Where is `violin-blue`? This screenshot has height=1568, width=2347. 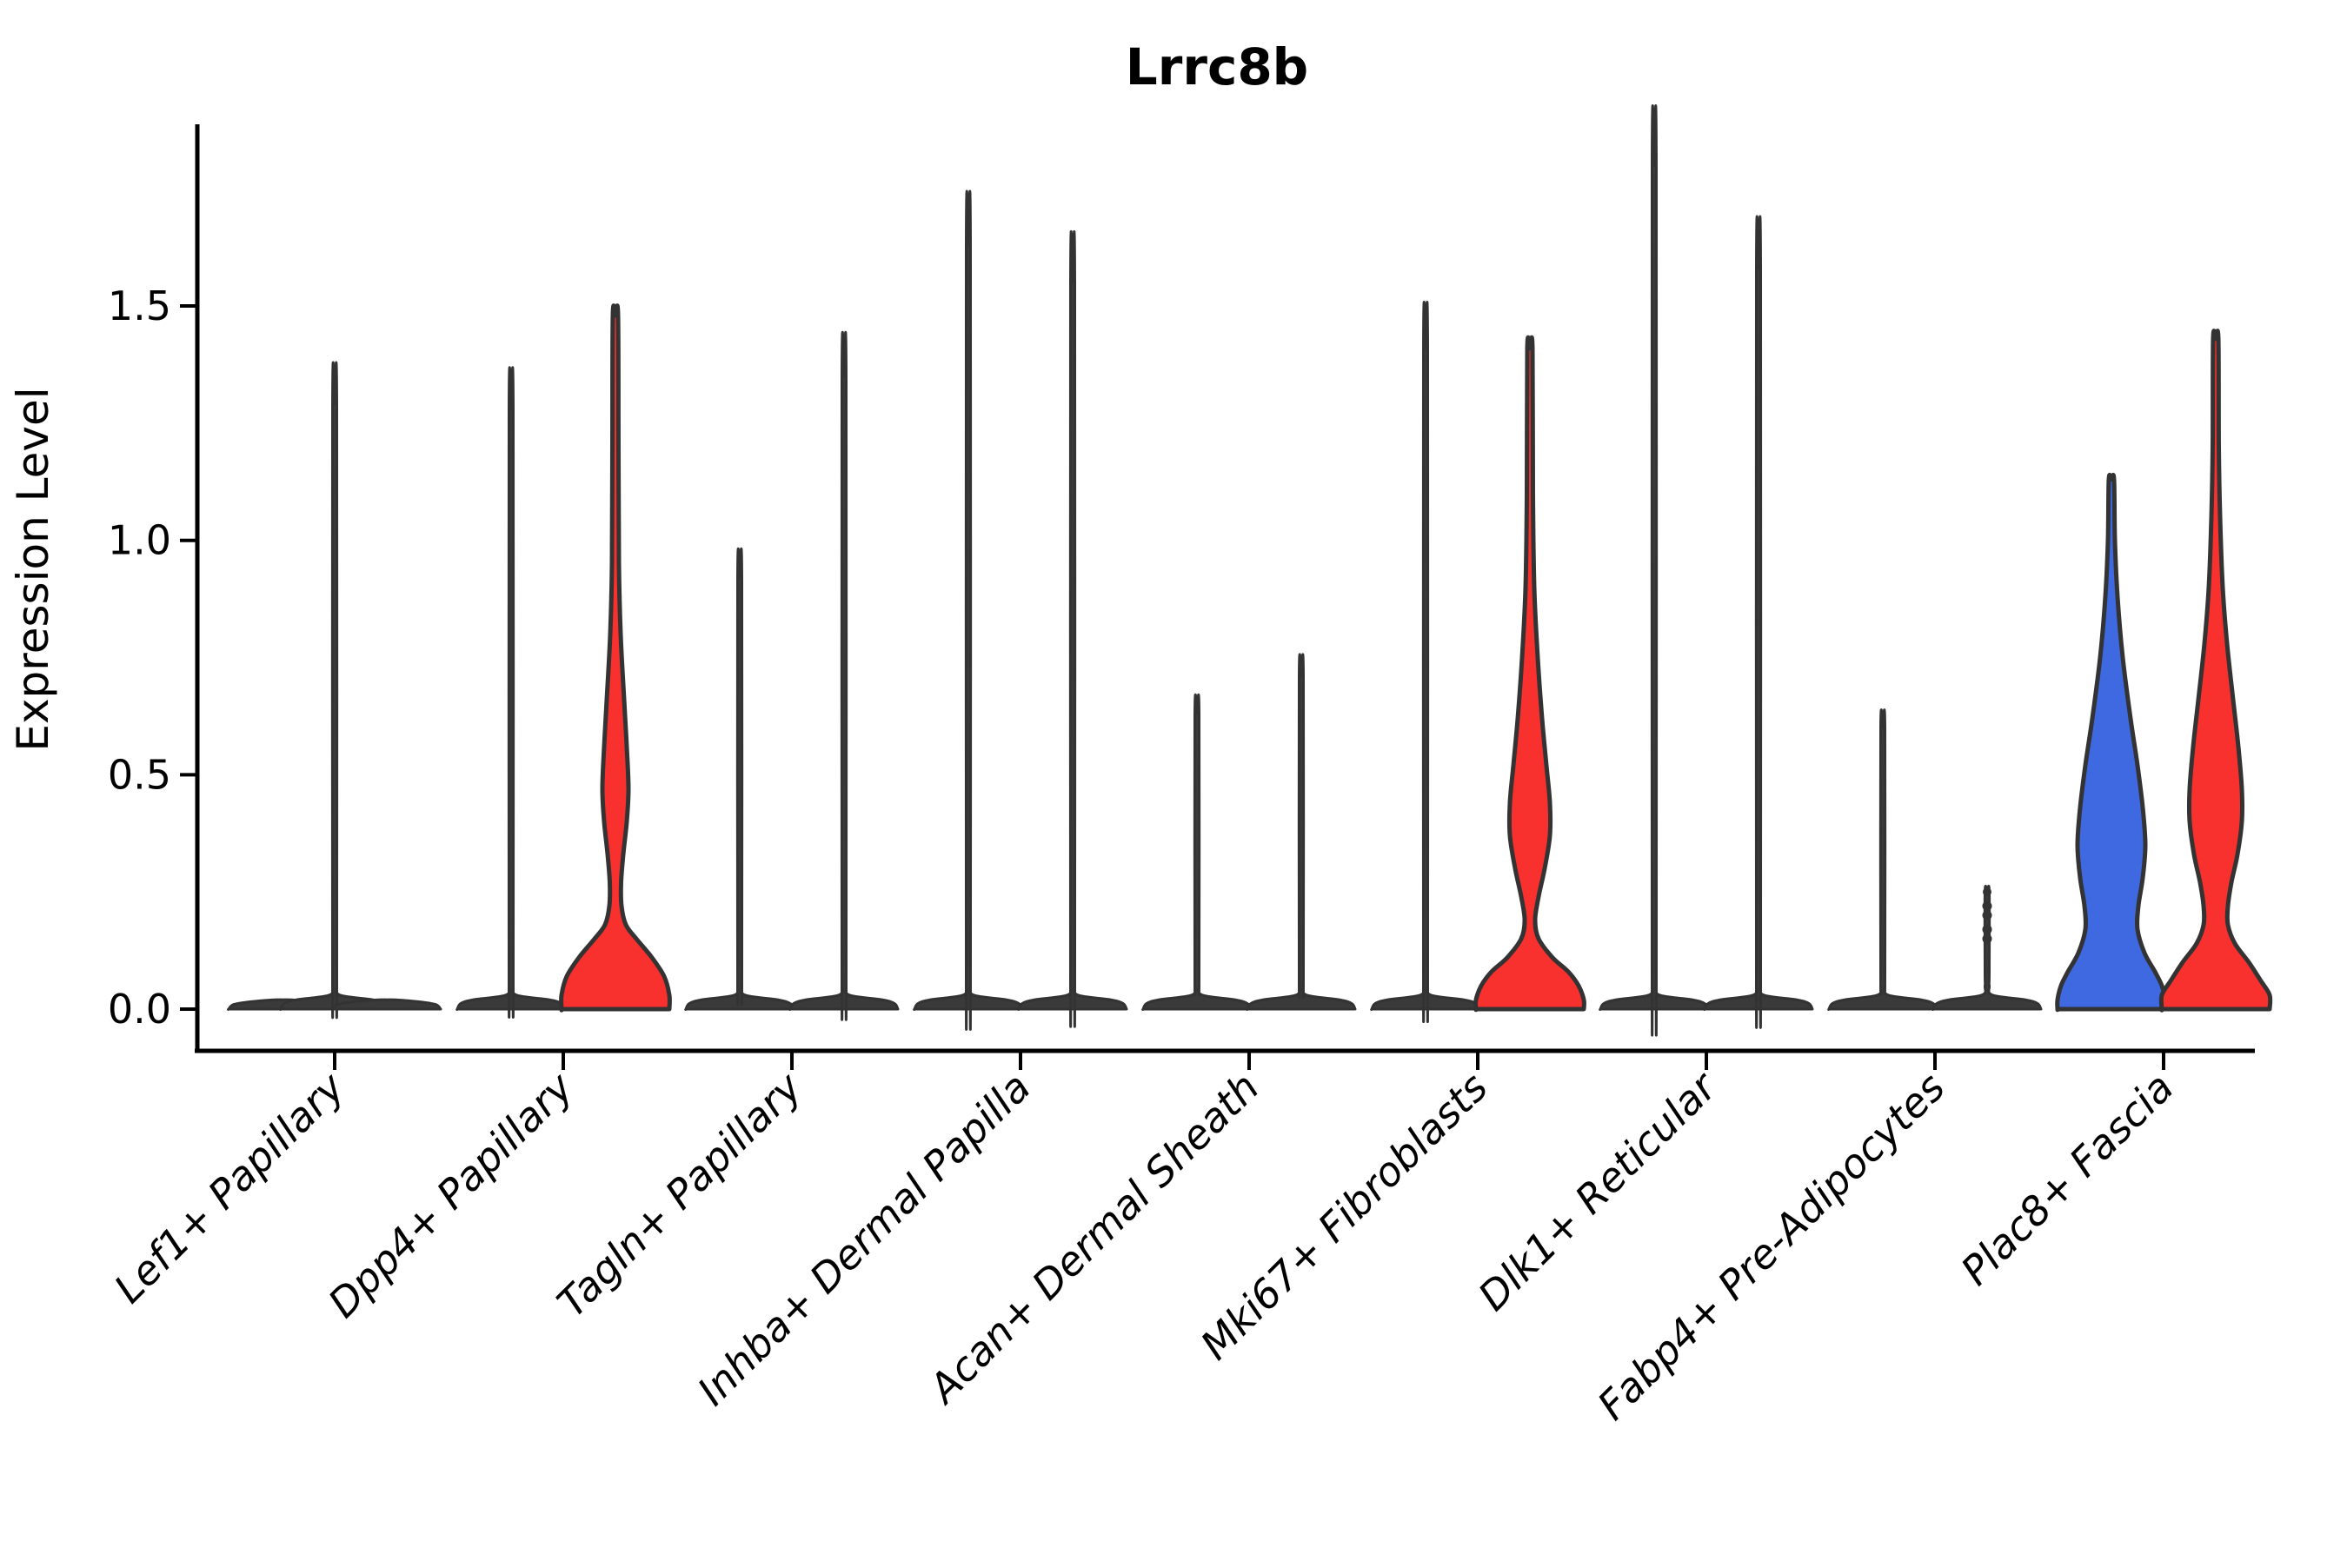 violin-blue is located at coordinates (2111, 742).